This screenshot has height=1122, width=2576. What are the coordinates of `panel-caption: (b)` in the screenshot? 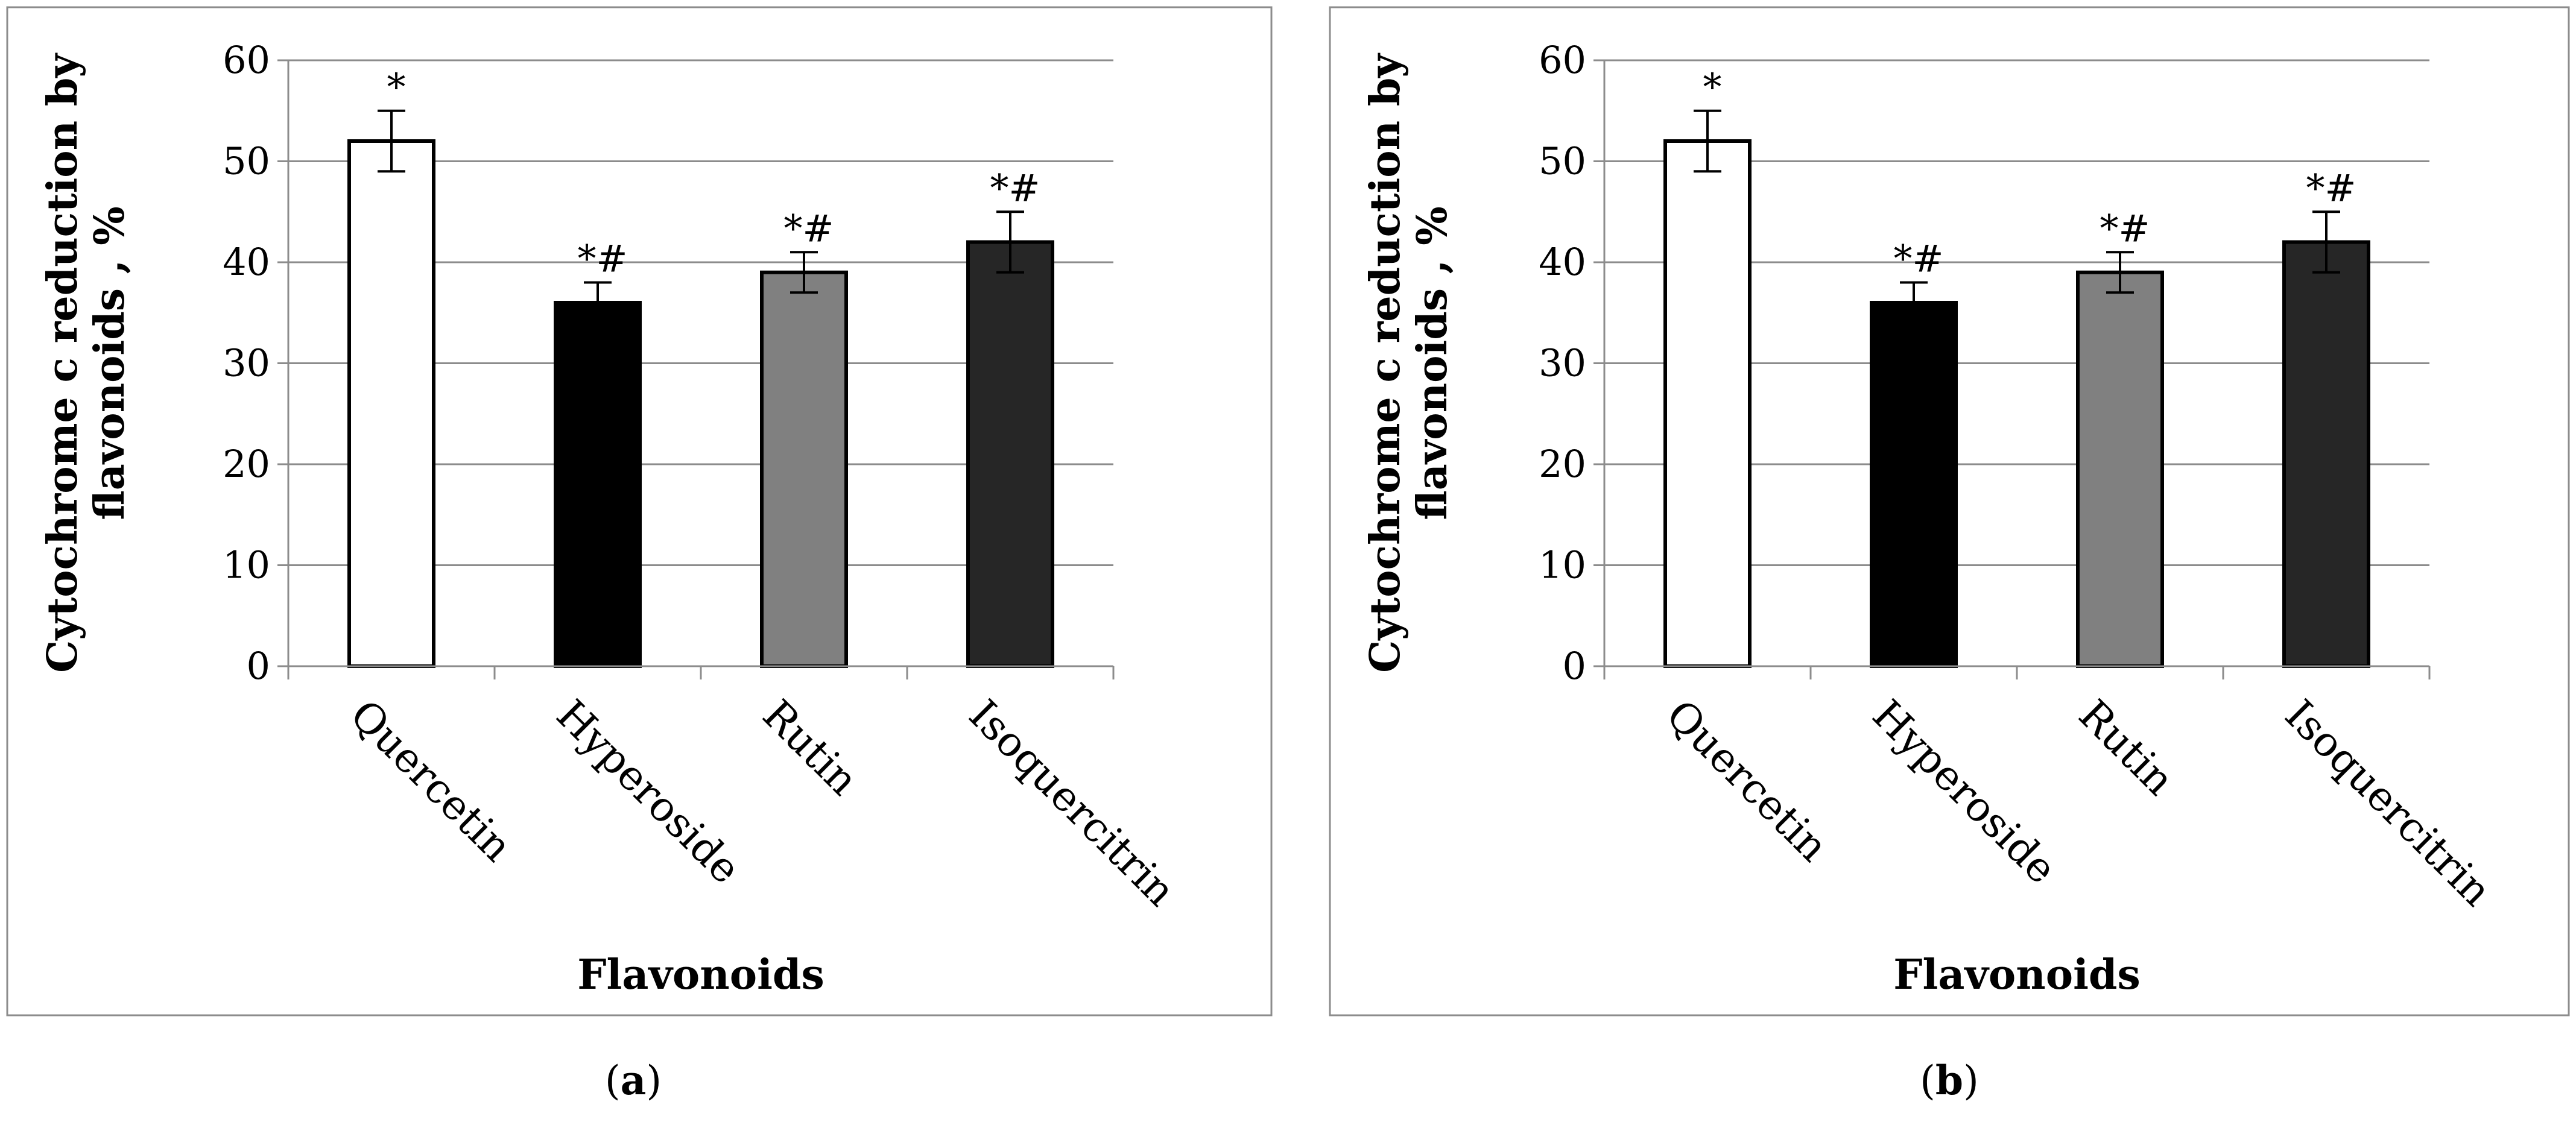 It's located at (1949, 1080).